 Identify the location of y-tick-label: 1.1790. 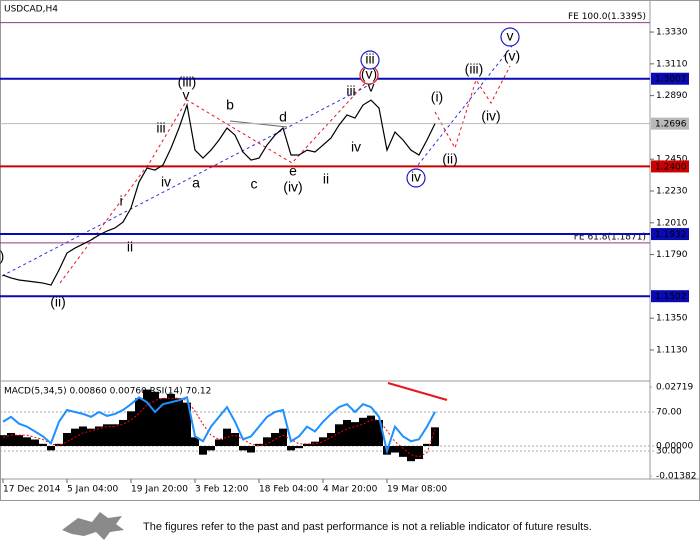
(672, 255).